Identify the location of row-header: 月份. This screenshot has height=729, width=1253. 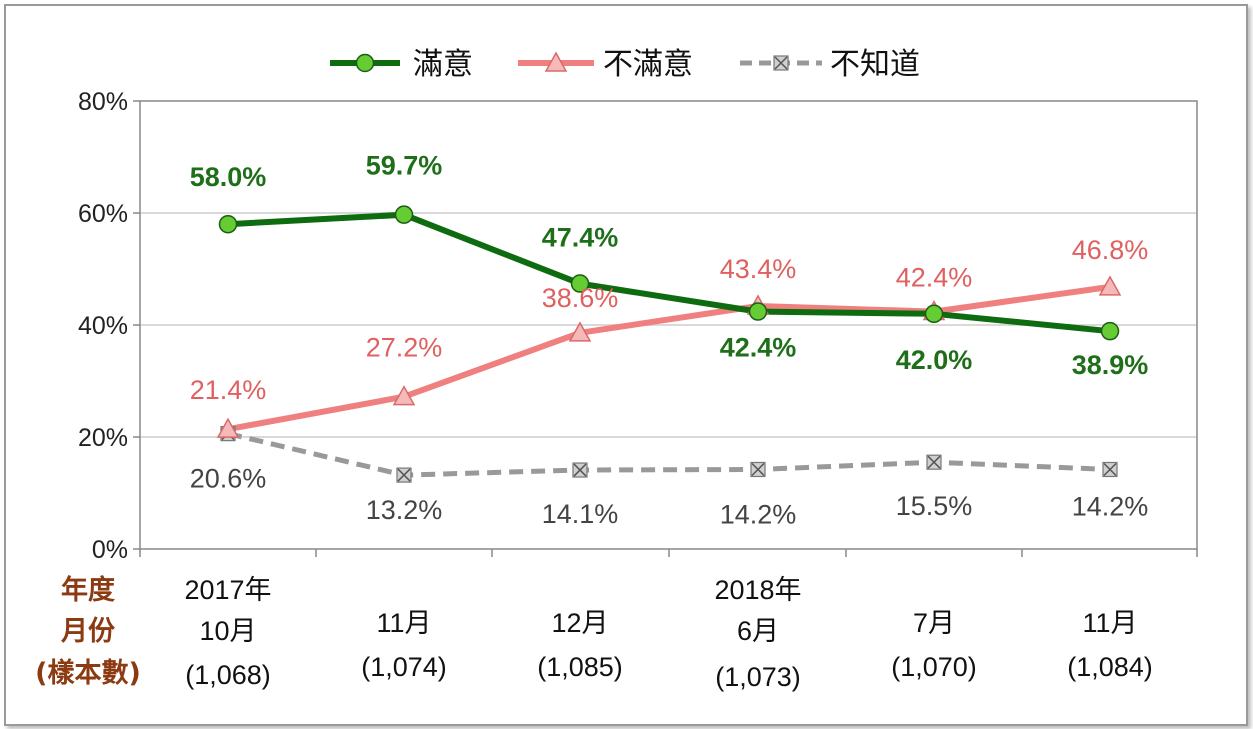
(87, 631).